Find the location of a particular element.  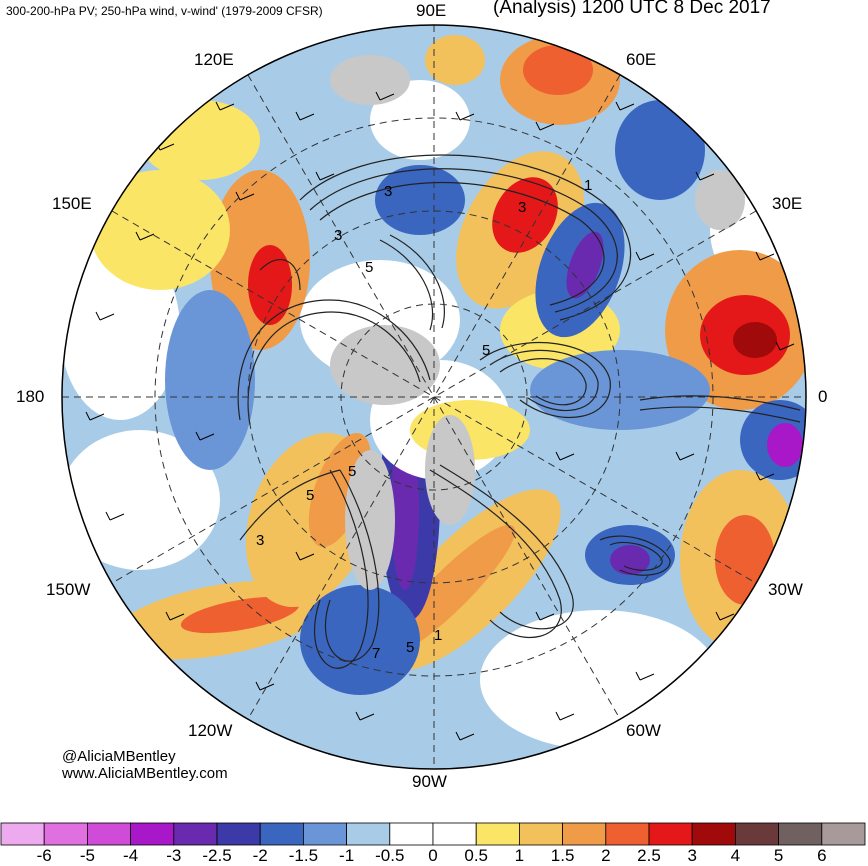

colorbar-tick-label: 0 is located at coordinates (433, 855).